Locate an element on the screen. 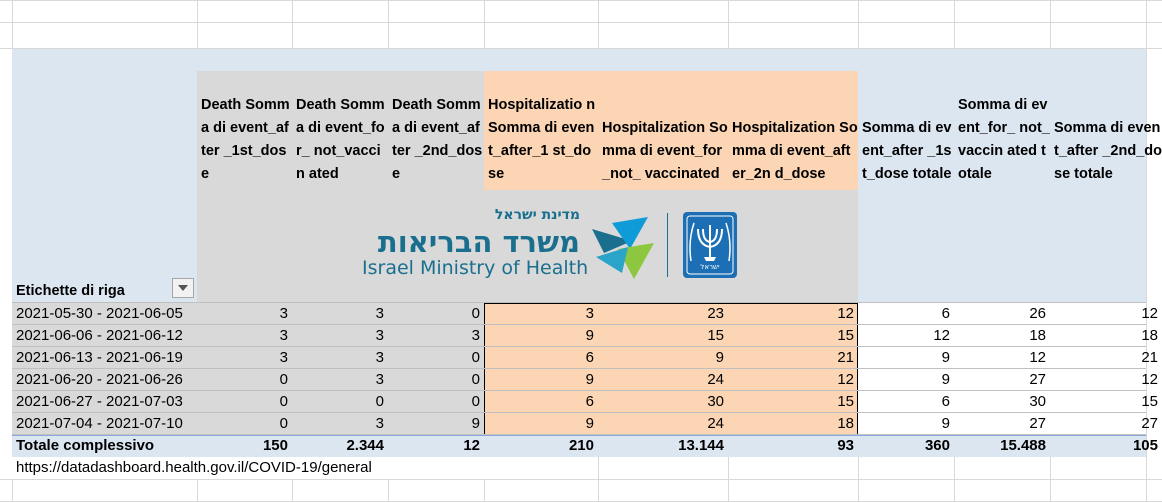 The width and height of the screenshot is (1162, 502). row-label: 2021-06-06 - 2021-06-12 is located at coordinates (99, 335).